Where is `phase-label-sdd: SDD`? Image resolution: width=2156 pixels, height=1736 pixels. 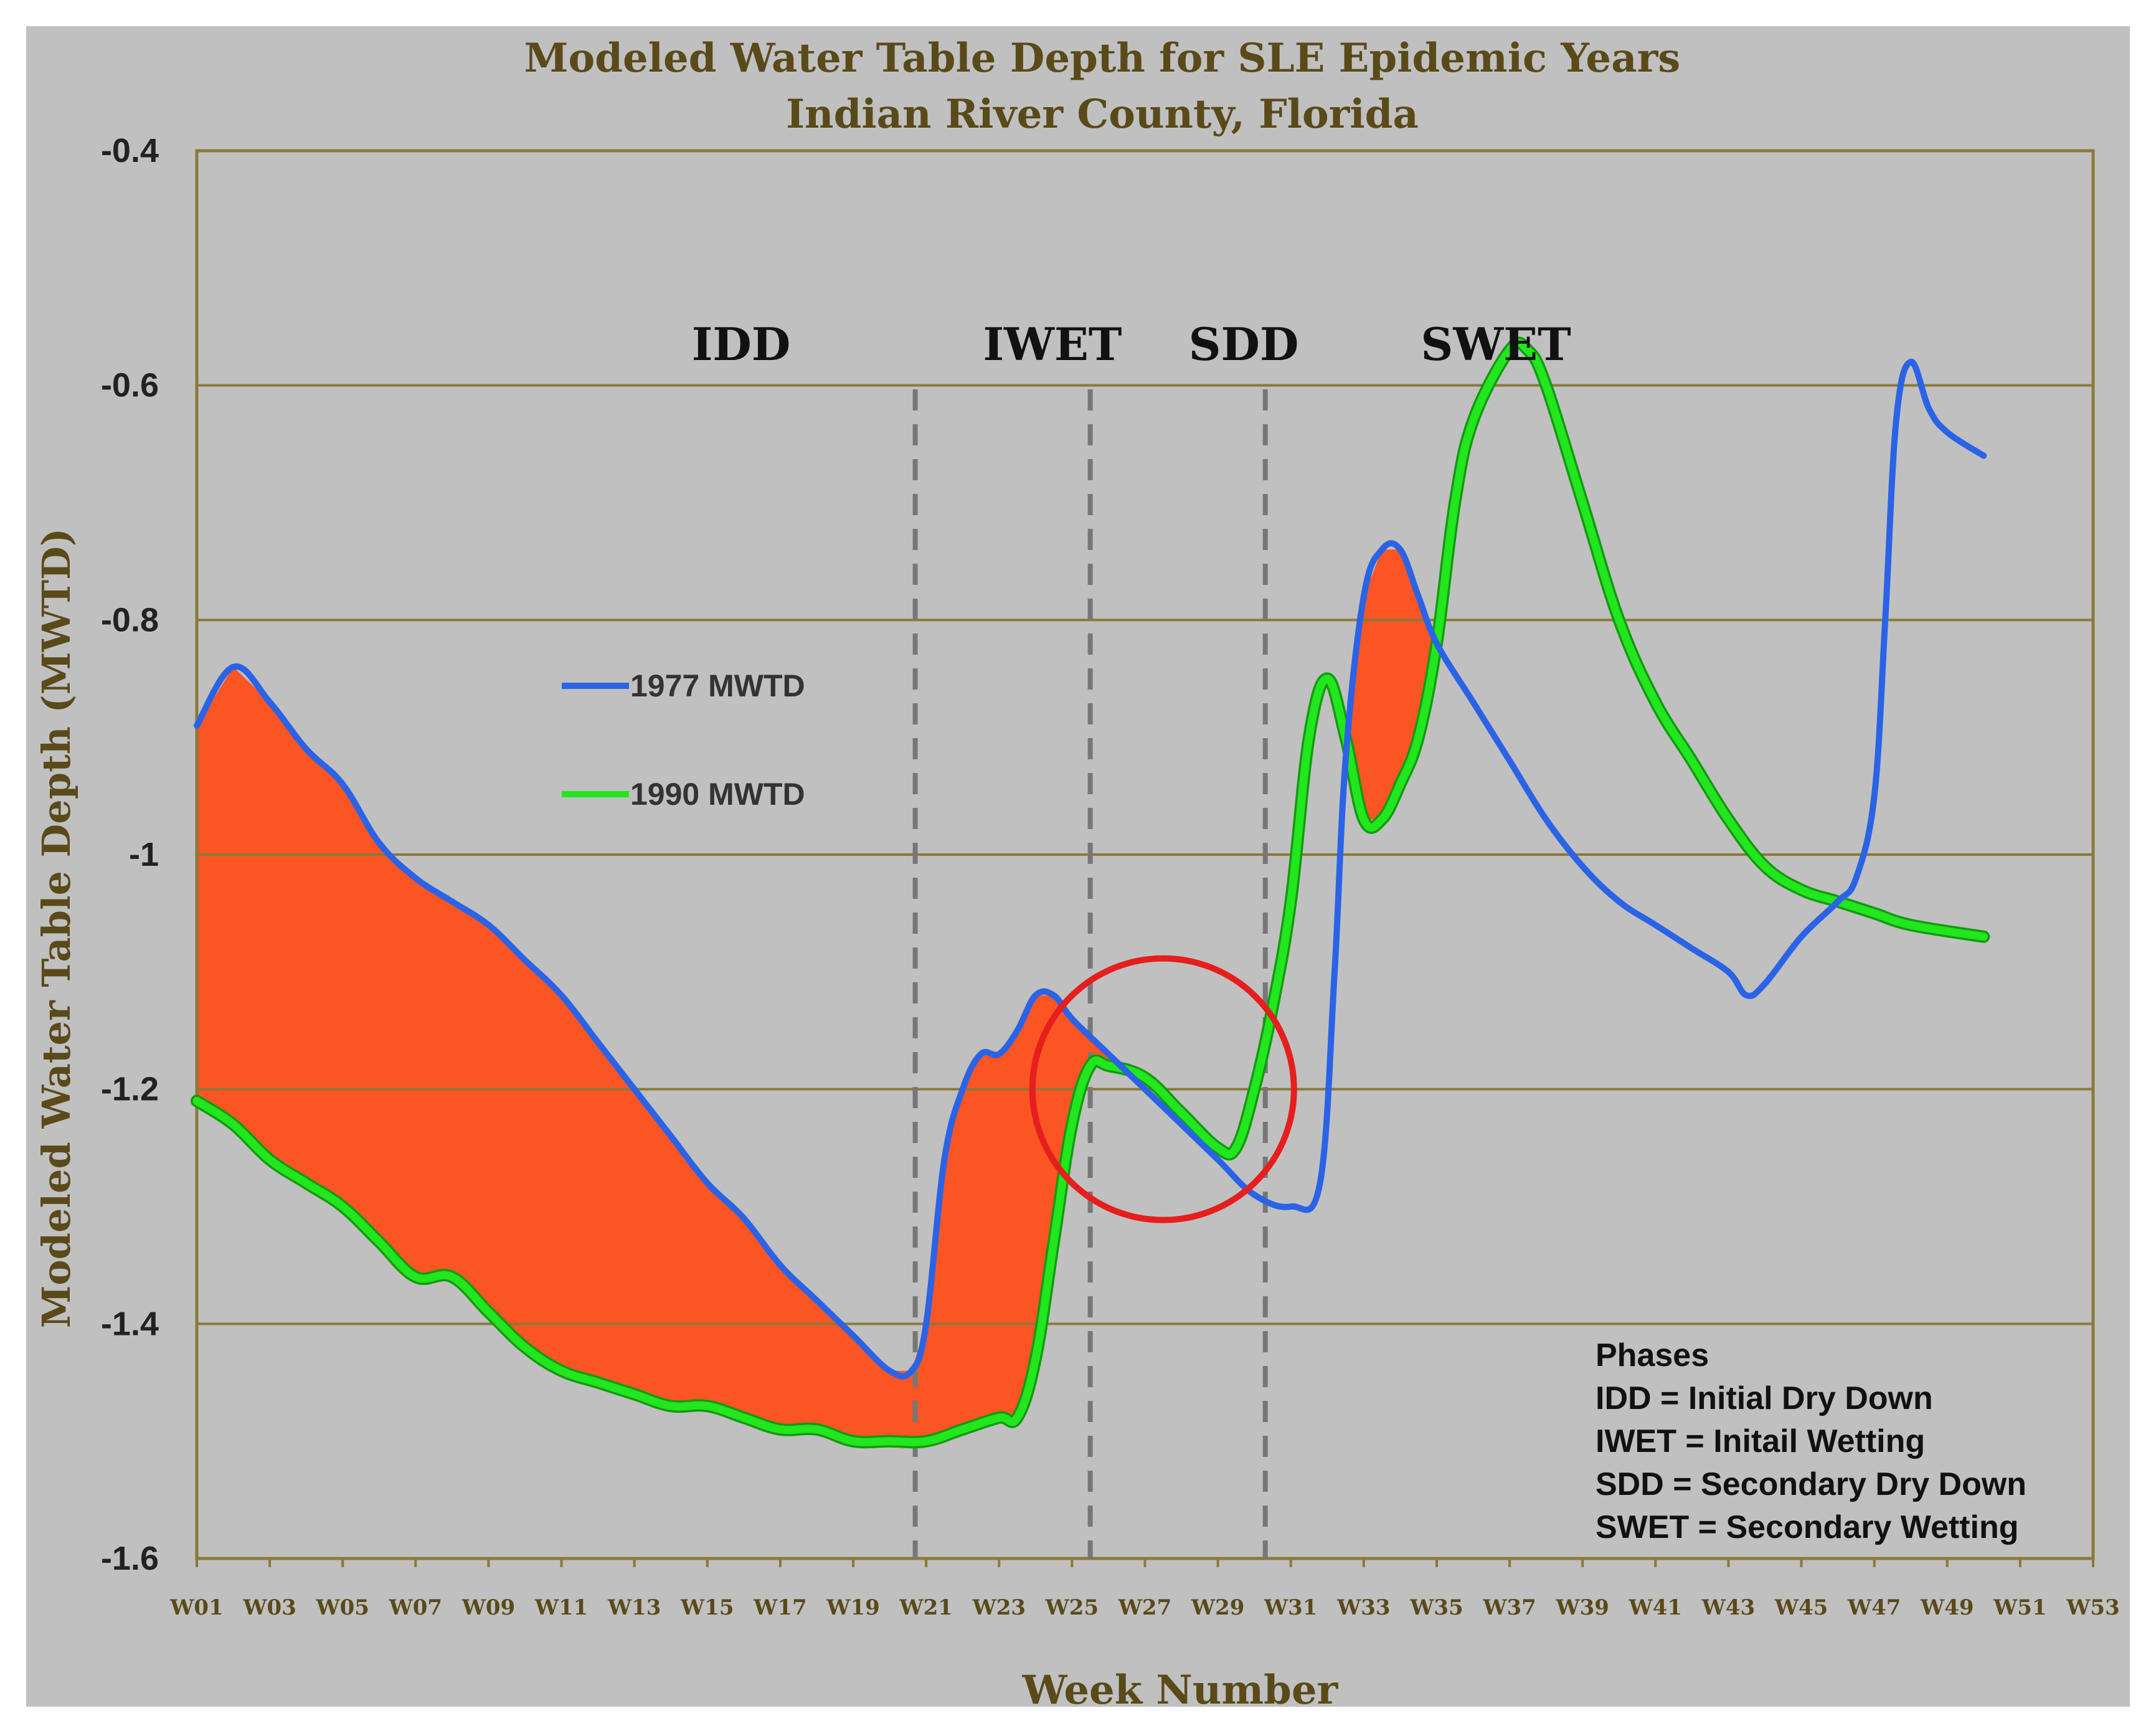
phase-label-sdd: SDD is located at coordinates (1244, 344).